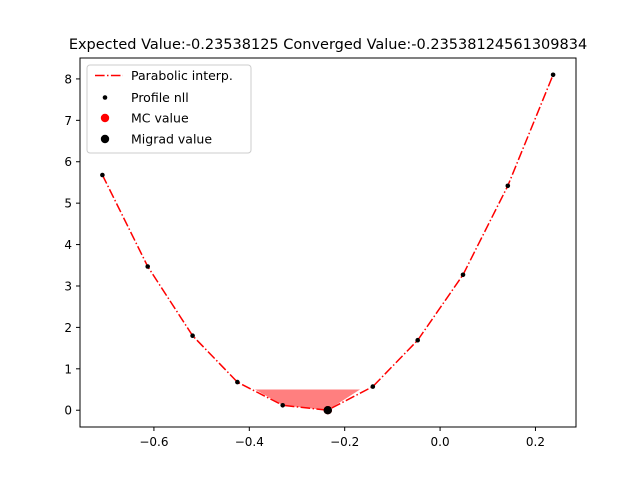  Describe the element at coordinates (153, 442) in the screenshot. I see `x-tick-label: −0.6` at that location.